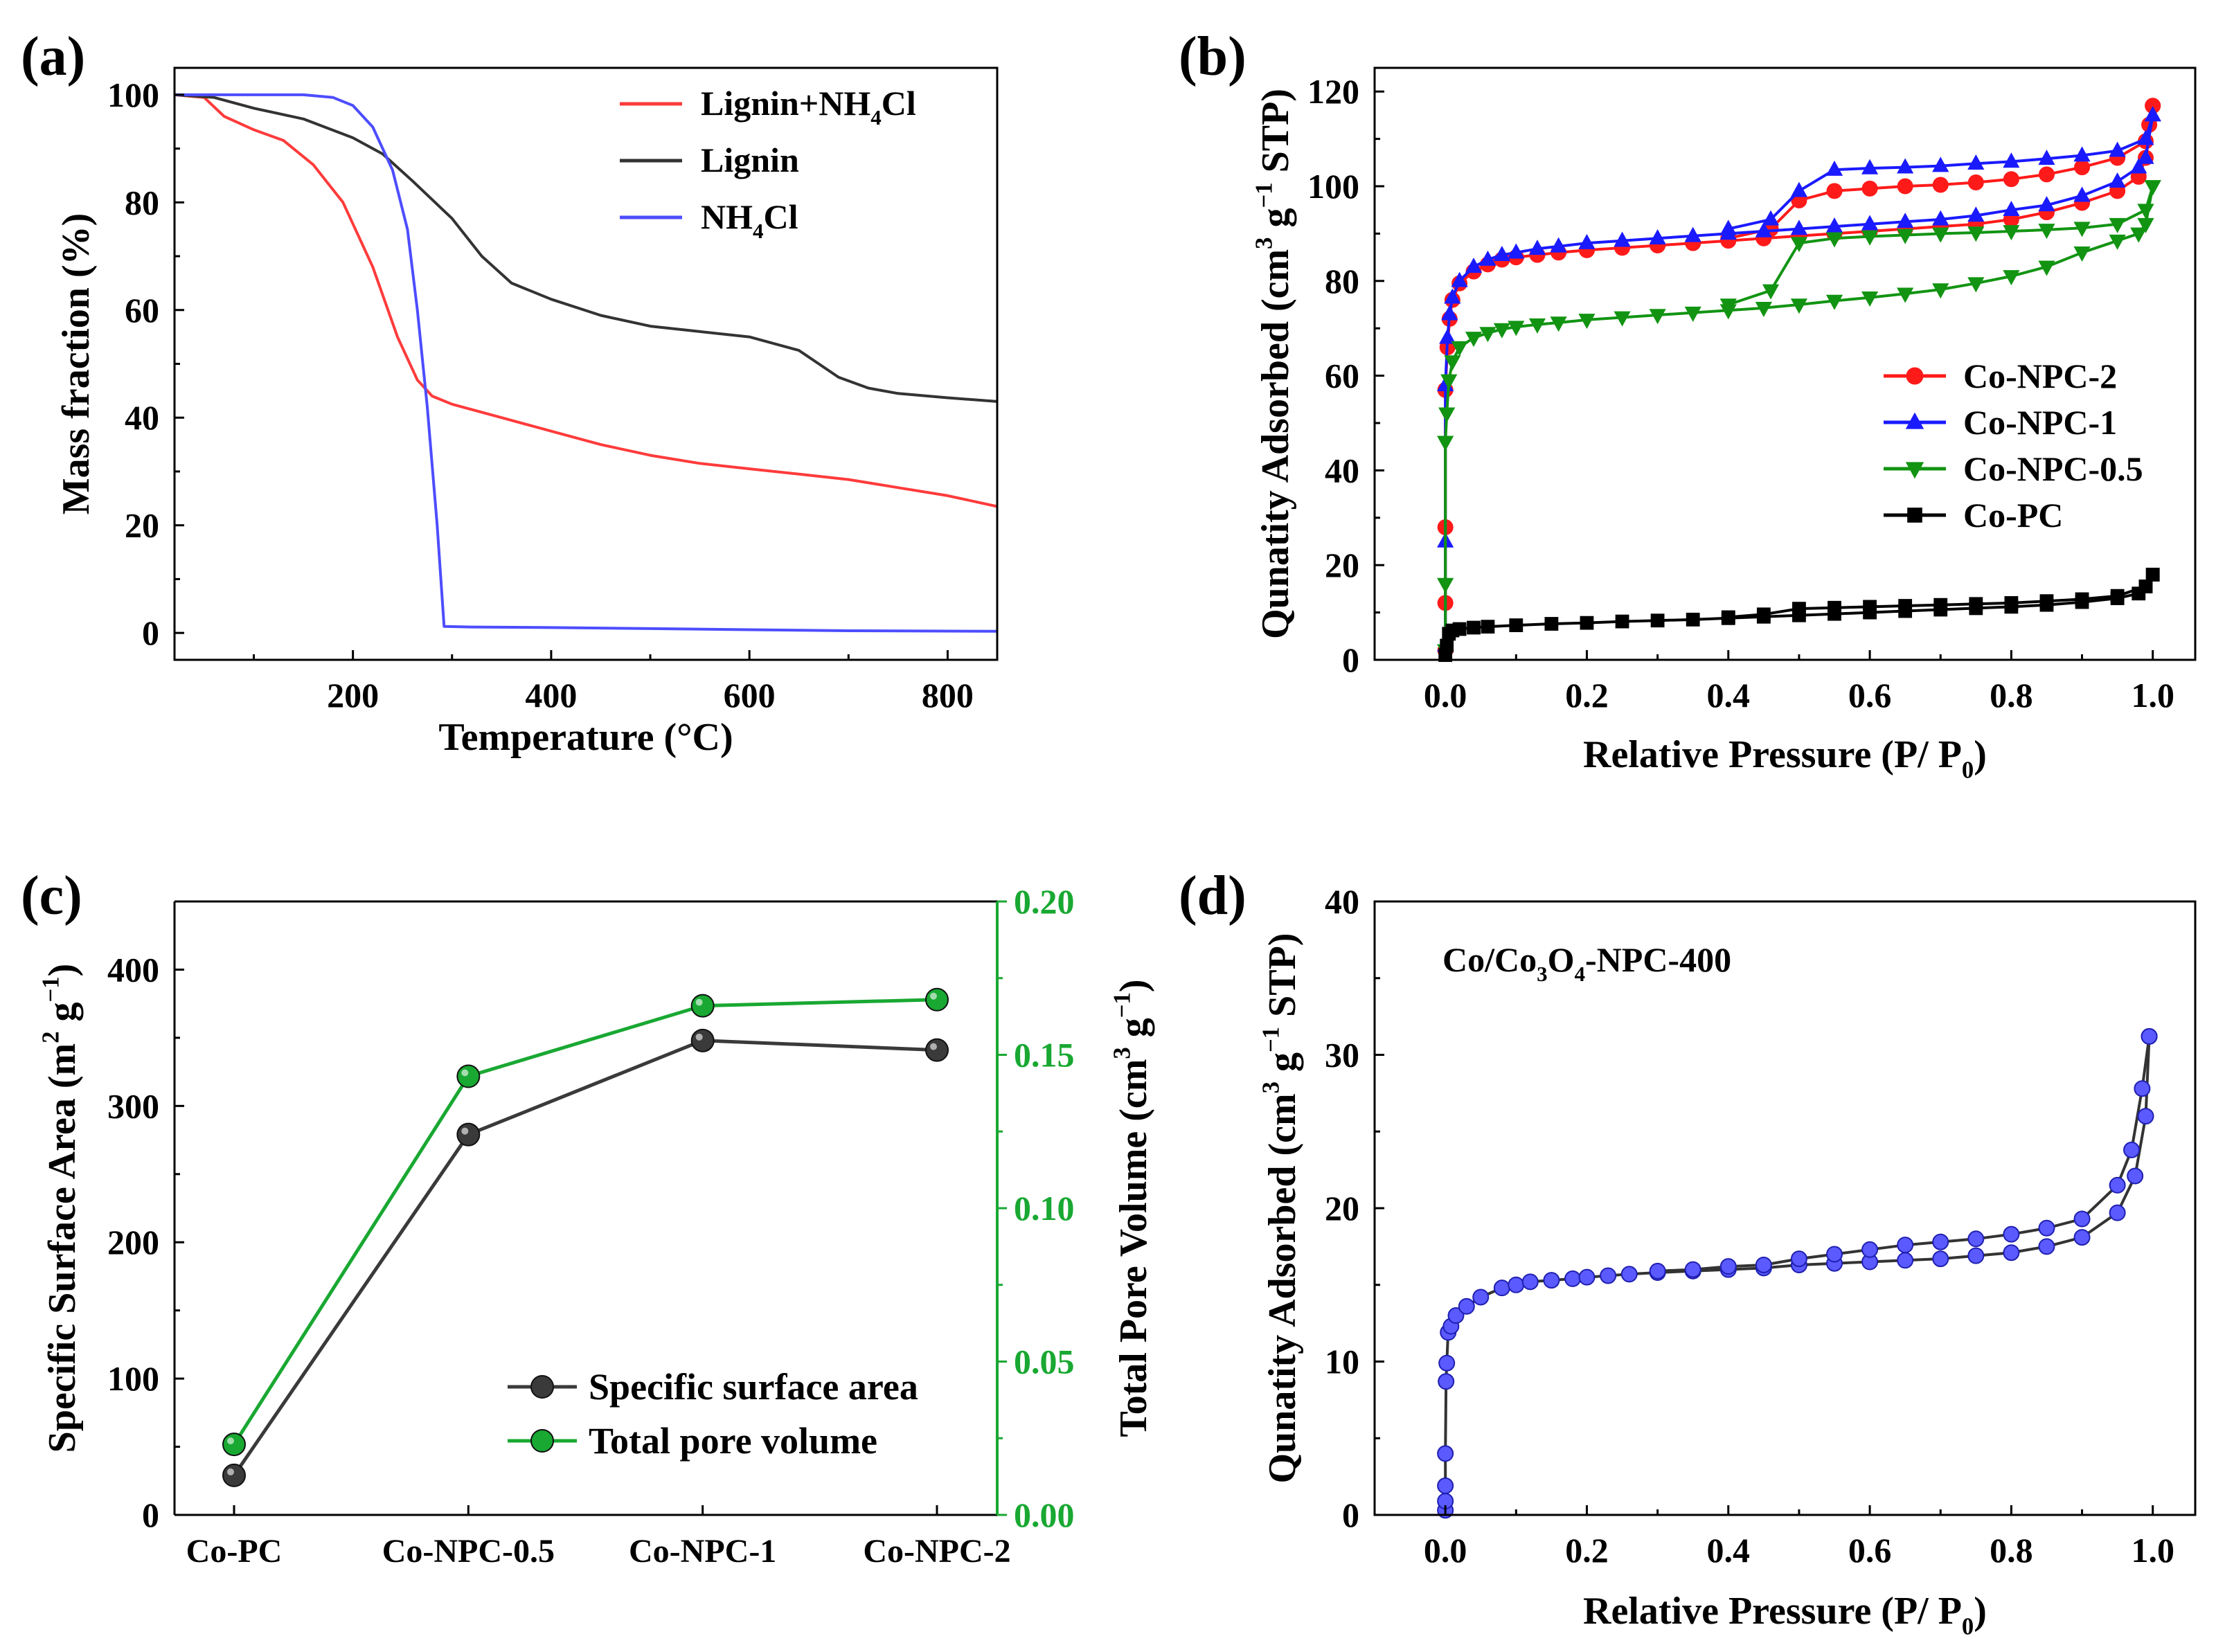  What do you see at coordinates (1542, 974) in the screenshot?
I see `annotation-sample-part: 3` at bounding box center [1542, 974].